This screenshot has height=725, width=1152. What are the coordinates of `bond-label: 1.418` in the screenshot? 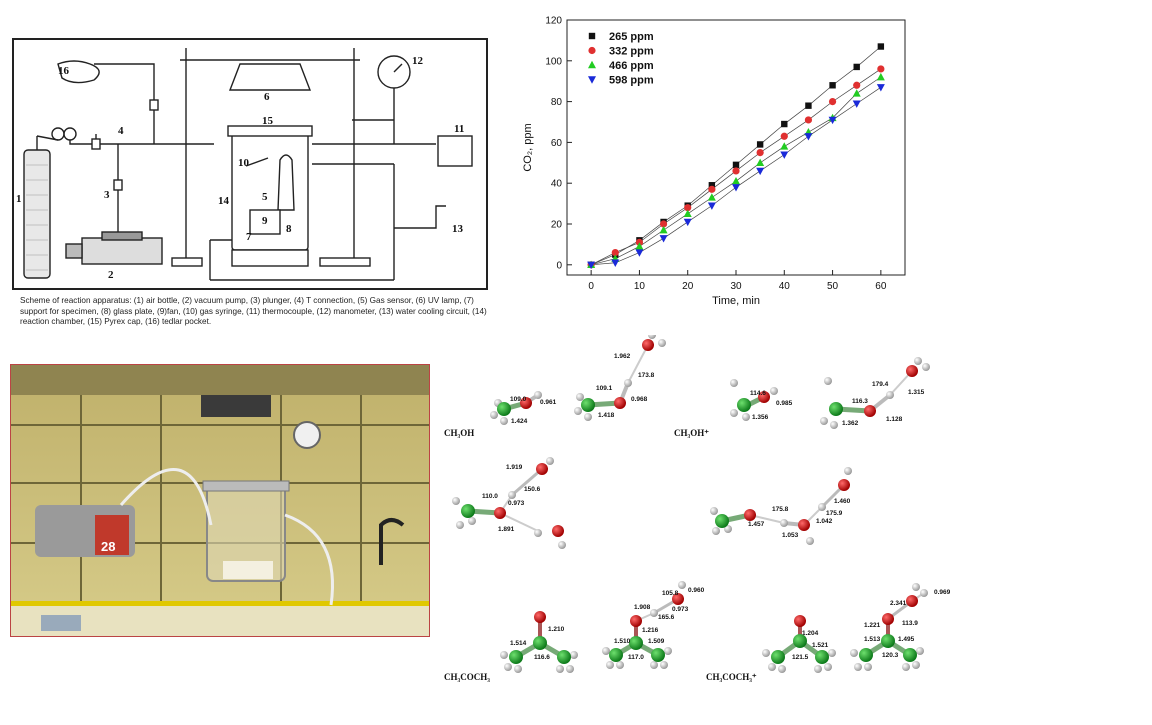 It's located at (606, 415).